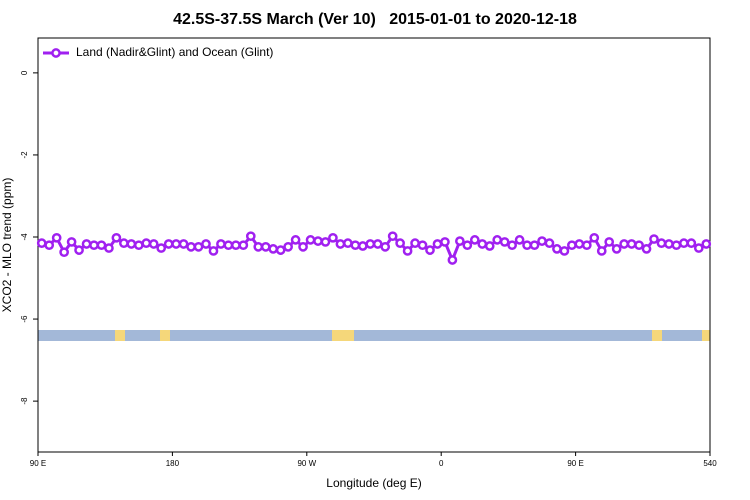 The width and height of the screenshot is (750, 500). What do you see at coordinates (173, 463) in the screenshot?
I see `x-tick-label: 180` at bounding box center [173, 463].